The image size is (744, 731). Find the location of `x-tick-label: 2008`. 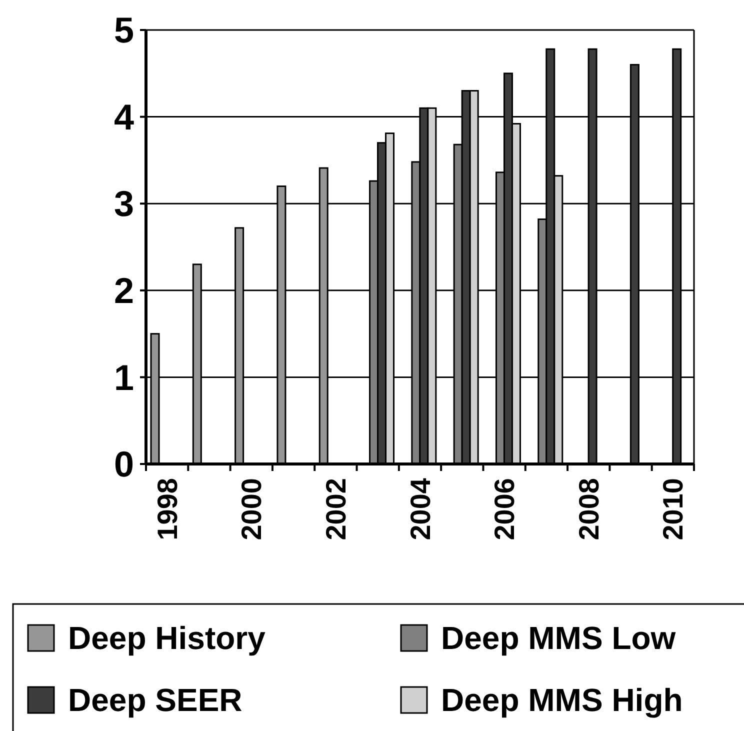

x-tick-label: 2008 is located at coordinates (588, 509).